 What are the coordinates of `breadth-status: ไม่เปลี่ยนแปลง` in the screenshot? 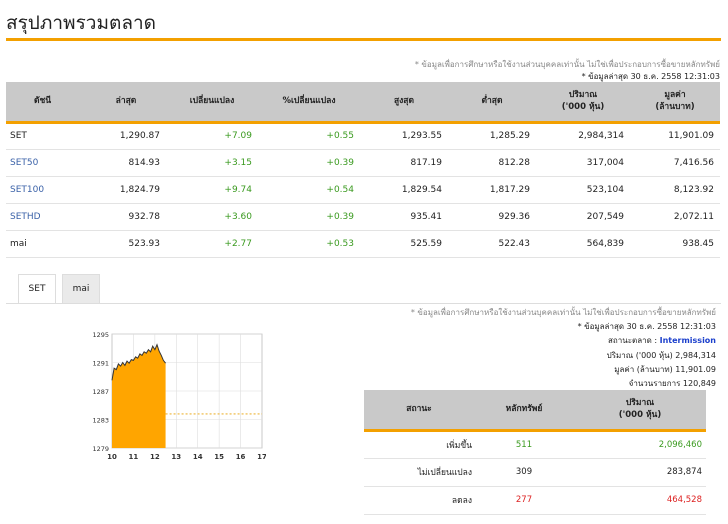 It's located at (419, 472).